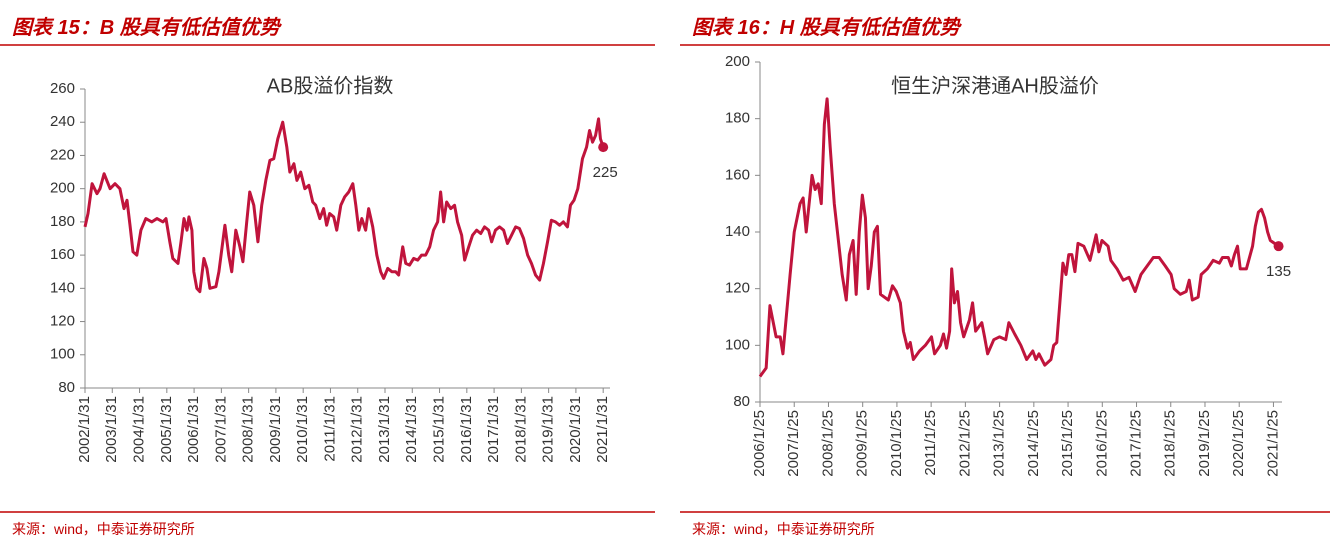  I want to click on x-tick-label: 2016/1/31, so click(466, 429).